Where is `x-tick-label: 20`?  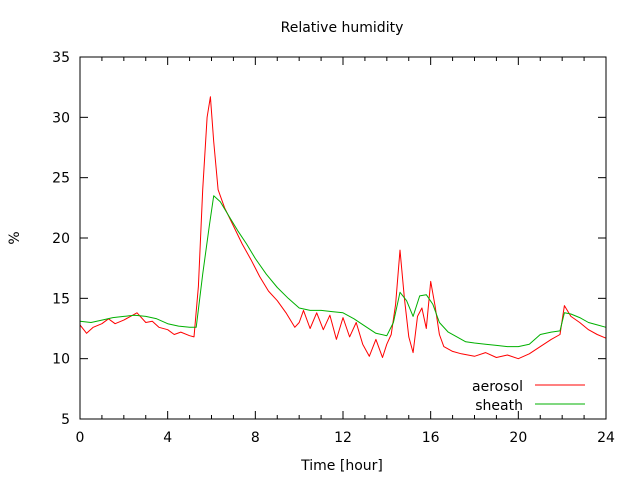
x-tick-label: 20 is located at coordinates (518, 438).